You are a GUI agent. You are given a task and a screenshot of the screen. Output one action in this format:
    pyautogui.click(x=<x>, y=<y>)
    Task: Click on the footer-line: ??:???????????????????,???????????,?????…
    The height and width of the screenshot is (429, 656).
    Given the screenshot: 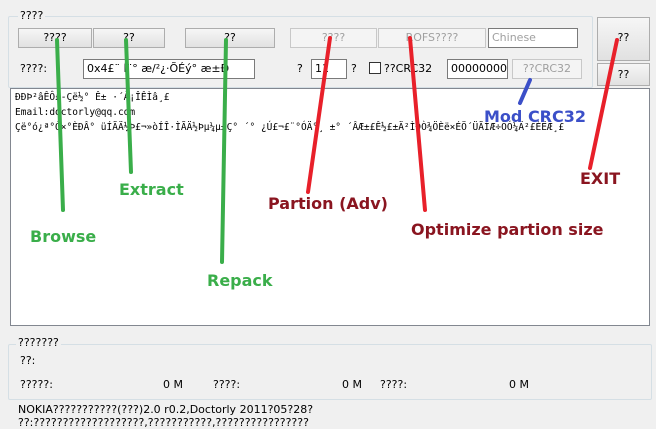 What is the action you would take?
    pyautogui.click(x=163, y=422)
    